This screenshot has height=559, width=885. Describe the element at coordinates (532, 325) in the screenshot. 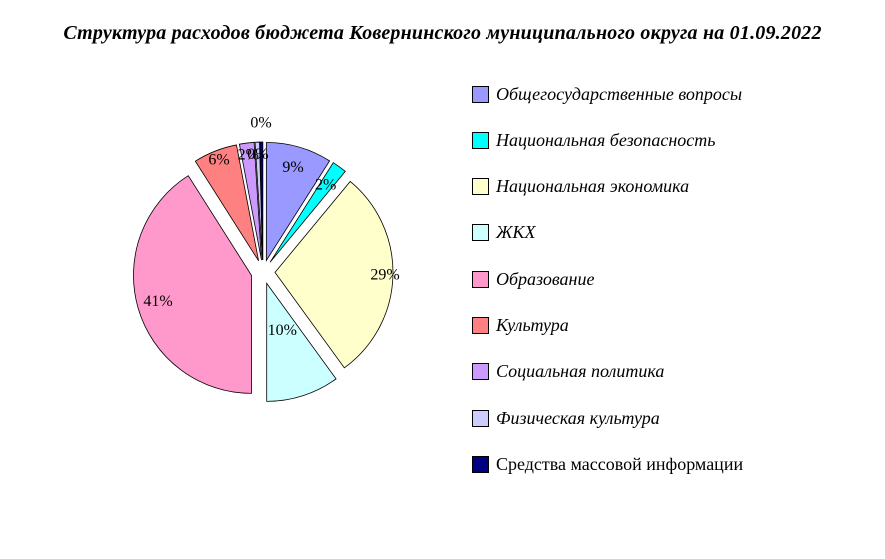

I see `legend-label: Культура` at that location.